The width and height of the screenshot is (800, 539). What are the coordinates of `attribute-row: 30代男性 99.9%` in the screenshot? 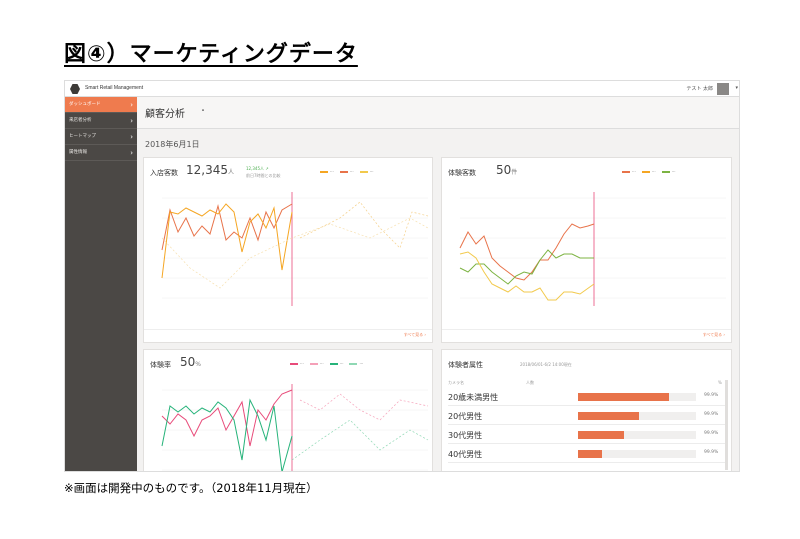 It's located at (588, 435).